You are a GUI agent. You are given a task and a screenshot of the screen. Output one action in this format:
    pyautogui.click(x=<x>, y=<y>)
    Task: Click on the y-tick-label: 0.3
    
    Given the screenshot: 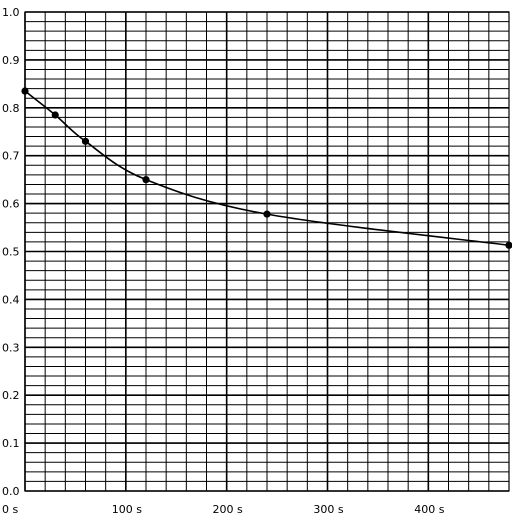 What is the action you would take?
    pyautogui.click(x=11, y=347)
    